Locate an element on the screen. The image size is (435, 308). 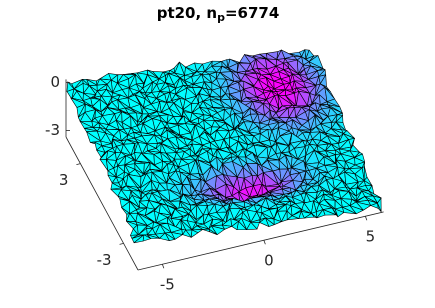
x-tick-label: 5 is located at coordinates (371, 237).